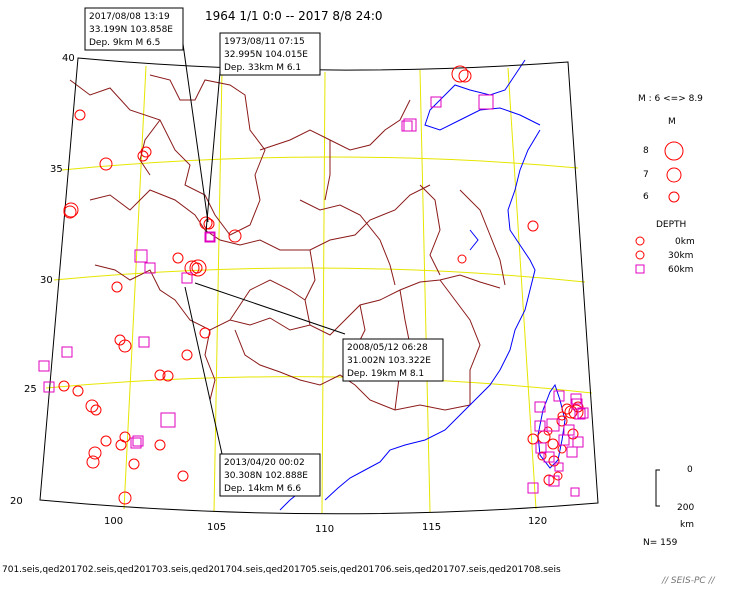  Describe the element at coordinates (264, 463) in the screenshot. I see `callout-2013-date: 2013/04/20 00:02` at that location.